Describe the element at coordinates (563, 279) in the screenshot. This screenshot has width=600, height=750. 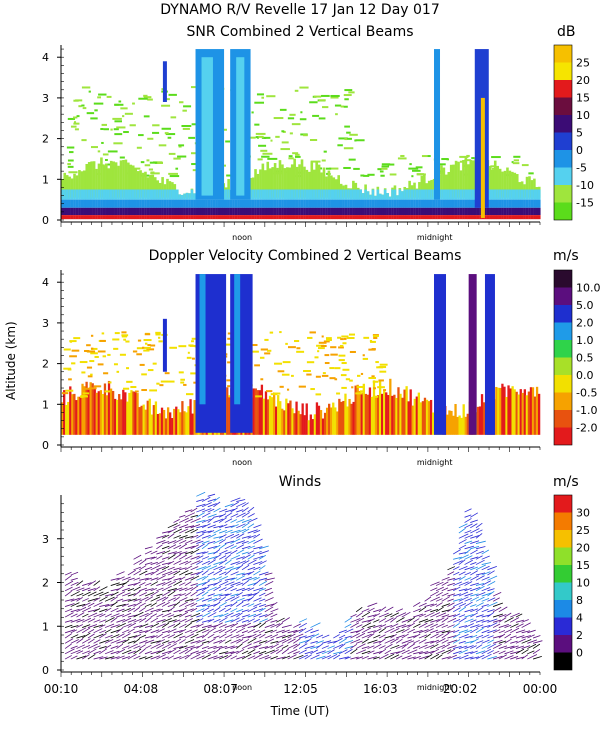
I see `colorbar-swatch` at that location.